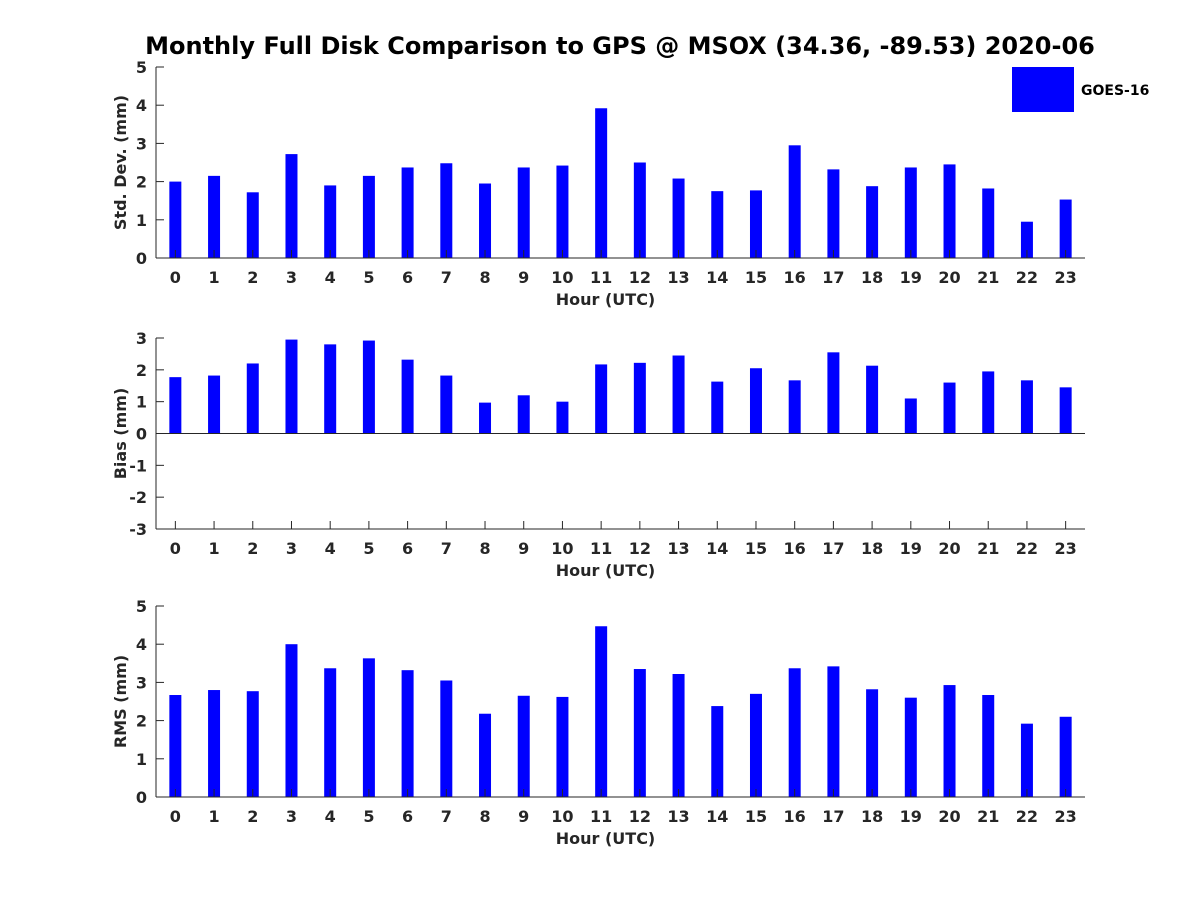 This screenshot has width=1200, height=900. What do you see at coordinates (446, 816) in the screenshot?
I see `x-tick-label: 7` at bounding box center [446, 816].